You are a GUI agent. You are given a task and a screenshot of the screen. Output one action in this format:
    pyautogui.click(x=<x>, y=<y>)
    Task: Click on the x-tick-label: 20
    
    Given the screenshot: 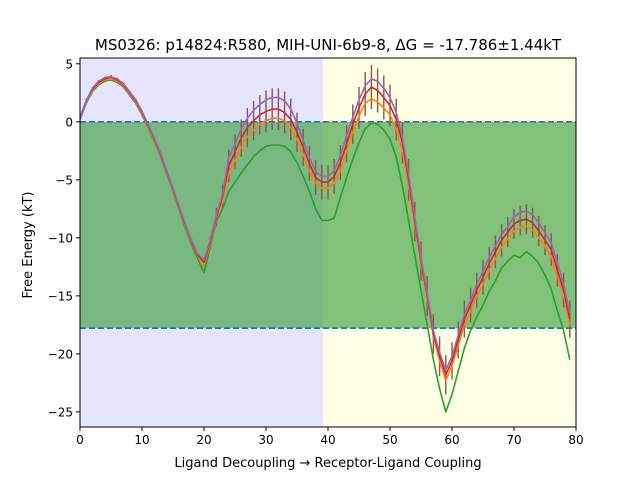 What is the action you would take?
    pyautogui.click(x=203, y=440)
    